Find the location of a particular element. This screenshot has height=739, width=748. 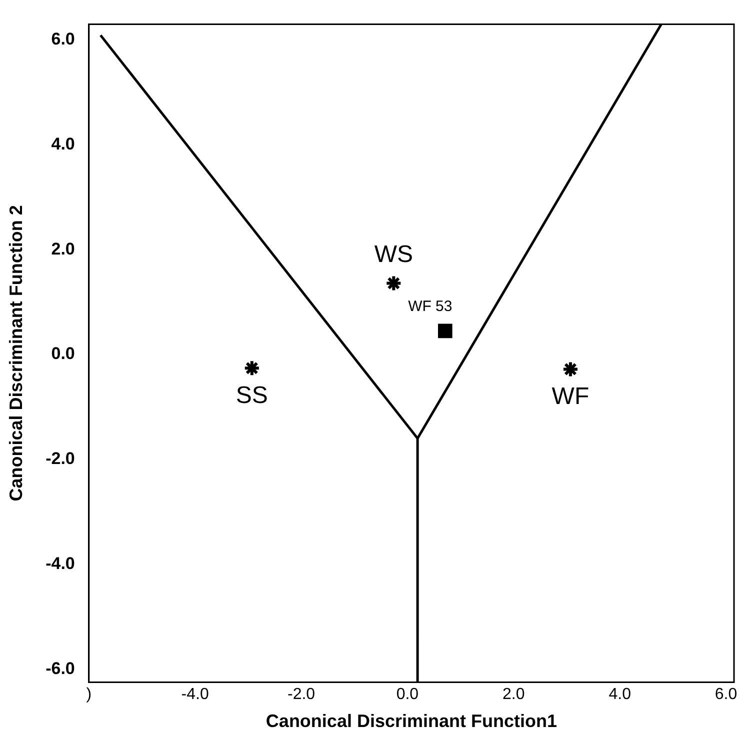

x-tick-label: 4.0 is located at coordinates (620, 695).